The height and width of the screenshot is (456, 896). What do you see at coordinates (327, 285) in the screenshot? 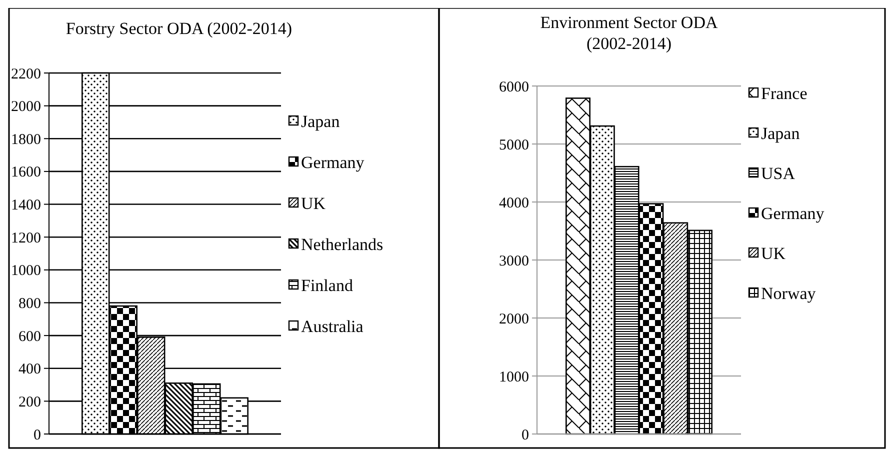
I see `legend-label: Finland` at bounding box center [327, 285].